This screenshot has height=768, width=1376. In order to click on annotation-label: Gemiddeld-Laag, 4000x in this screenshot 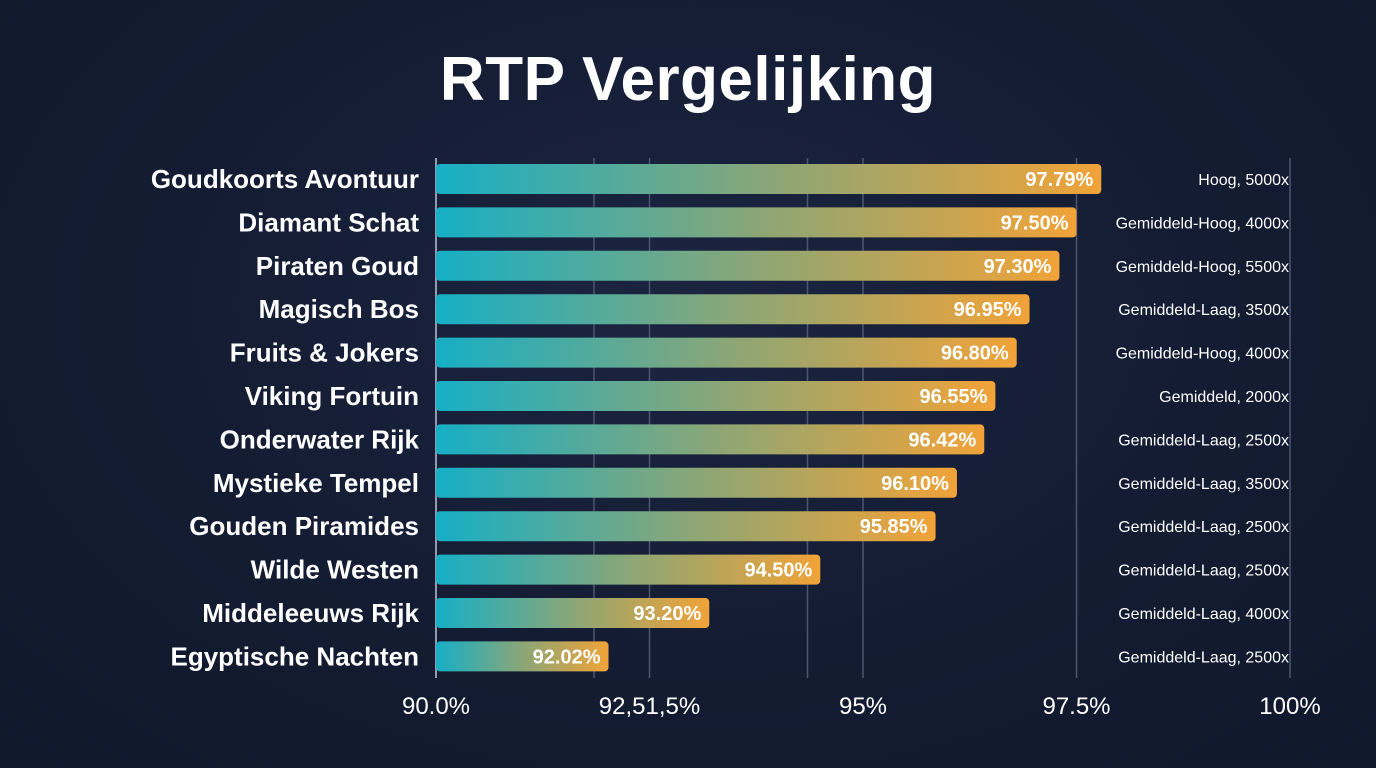, I will do `click(1203, 614)`.